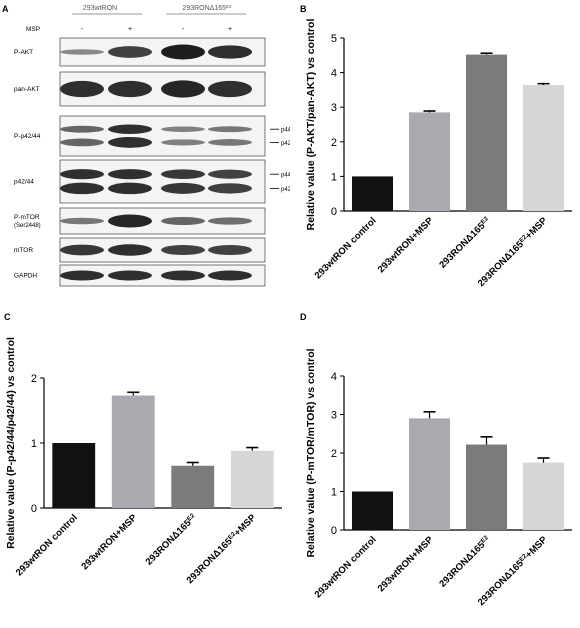  I want to click on panel-letter-a: A, so click(5, 9).